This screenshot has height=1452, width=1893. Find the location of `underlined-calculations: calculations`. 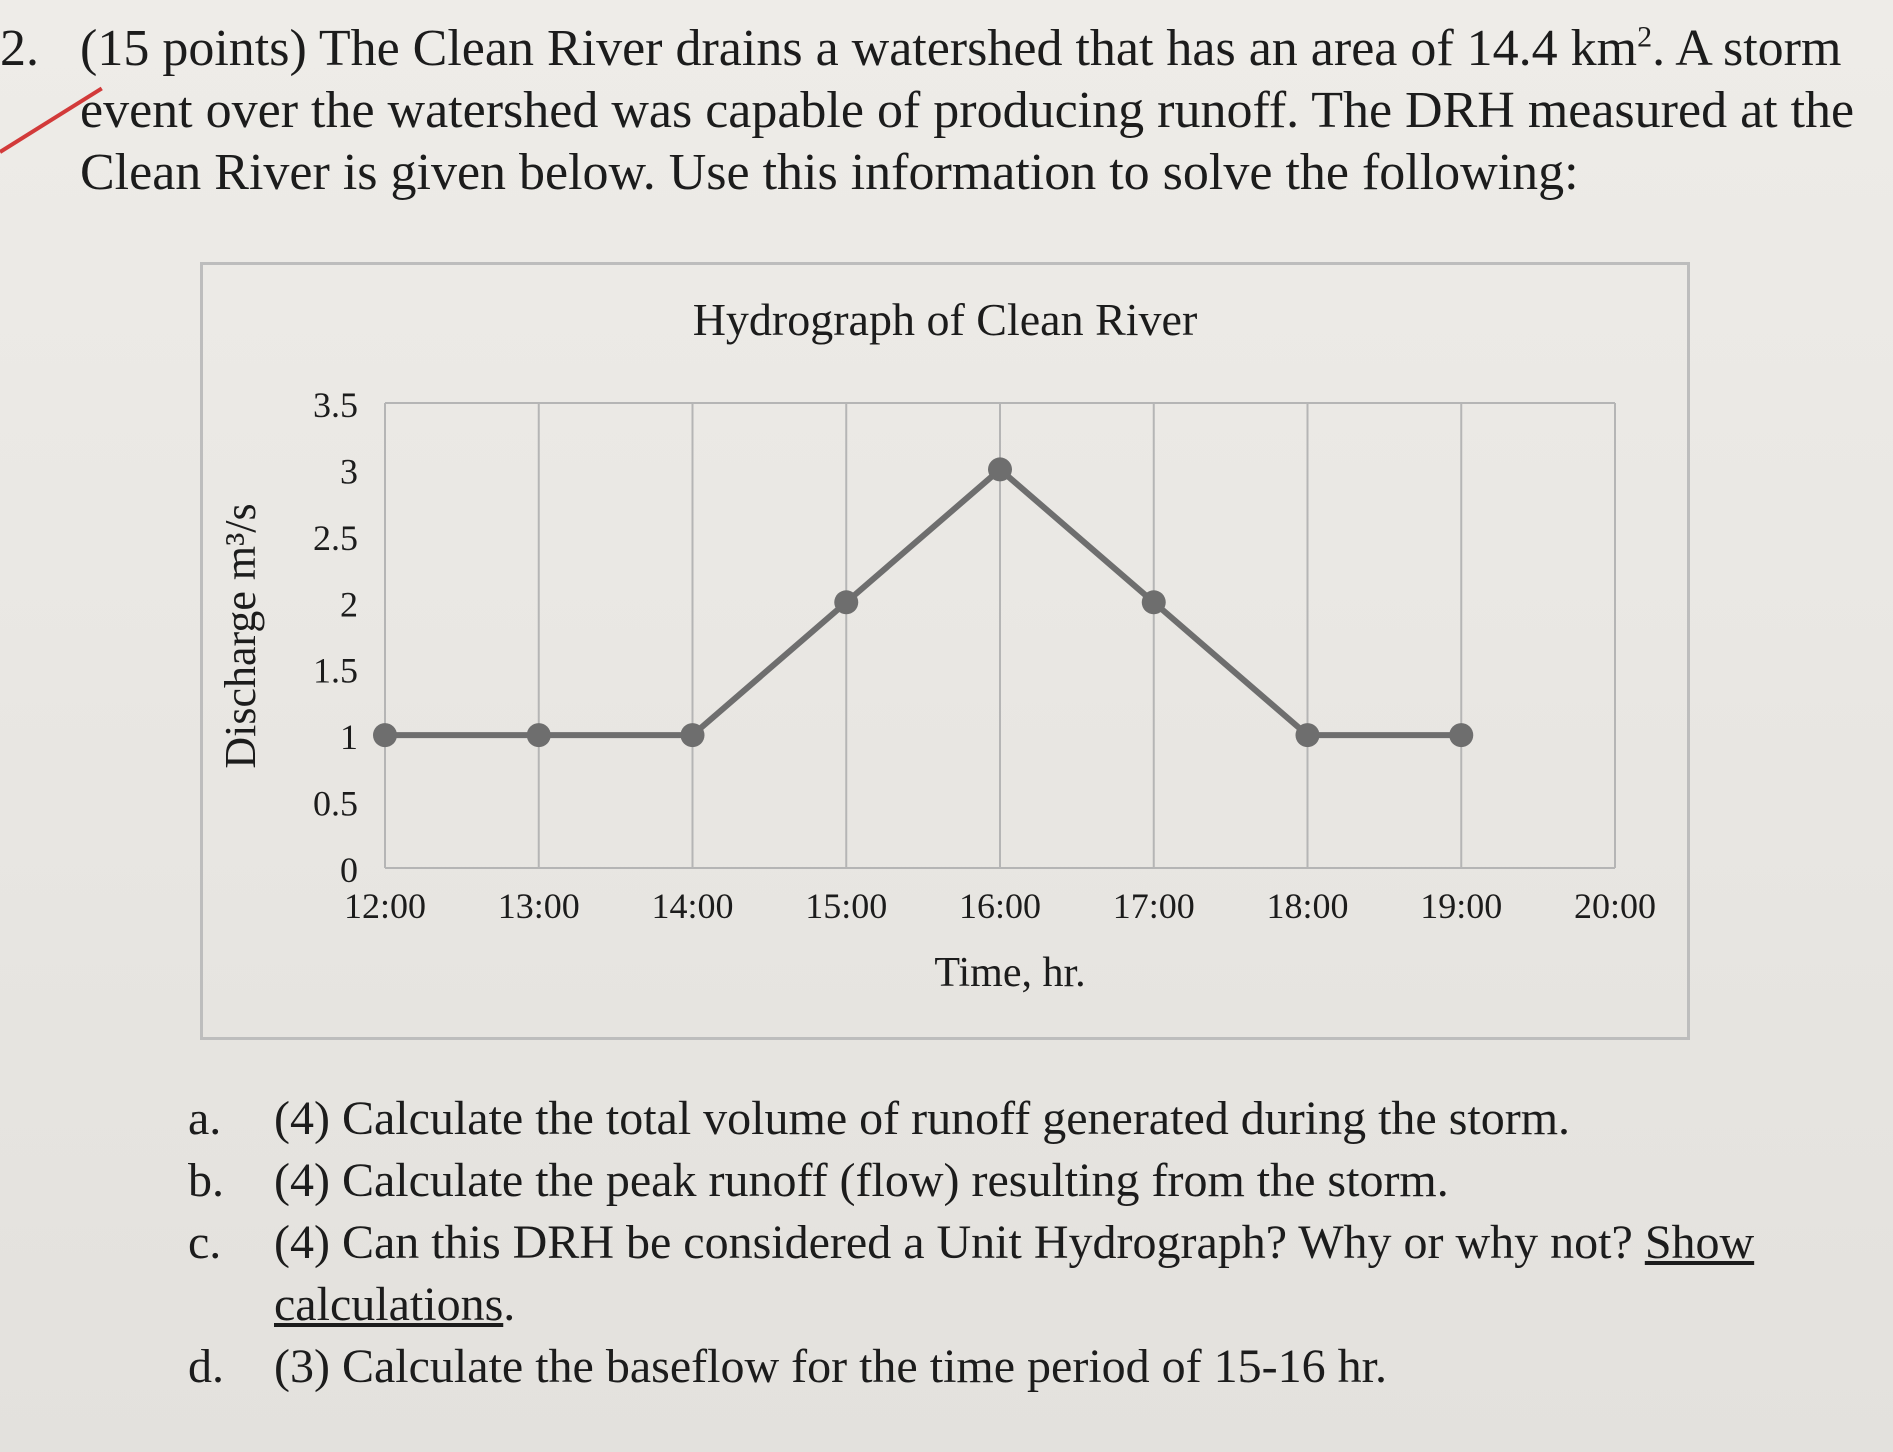

underlined-calculations: calculations is located at coordinates (389, 1304).